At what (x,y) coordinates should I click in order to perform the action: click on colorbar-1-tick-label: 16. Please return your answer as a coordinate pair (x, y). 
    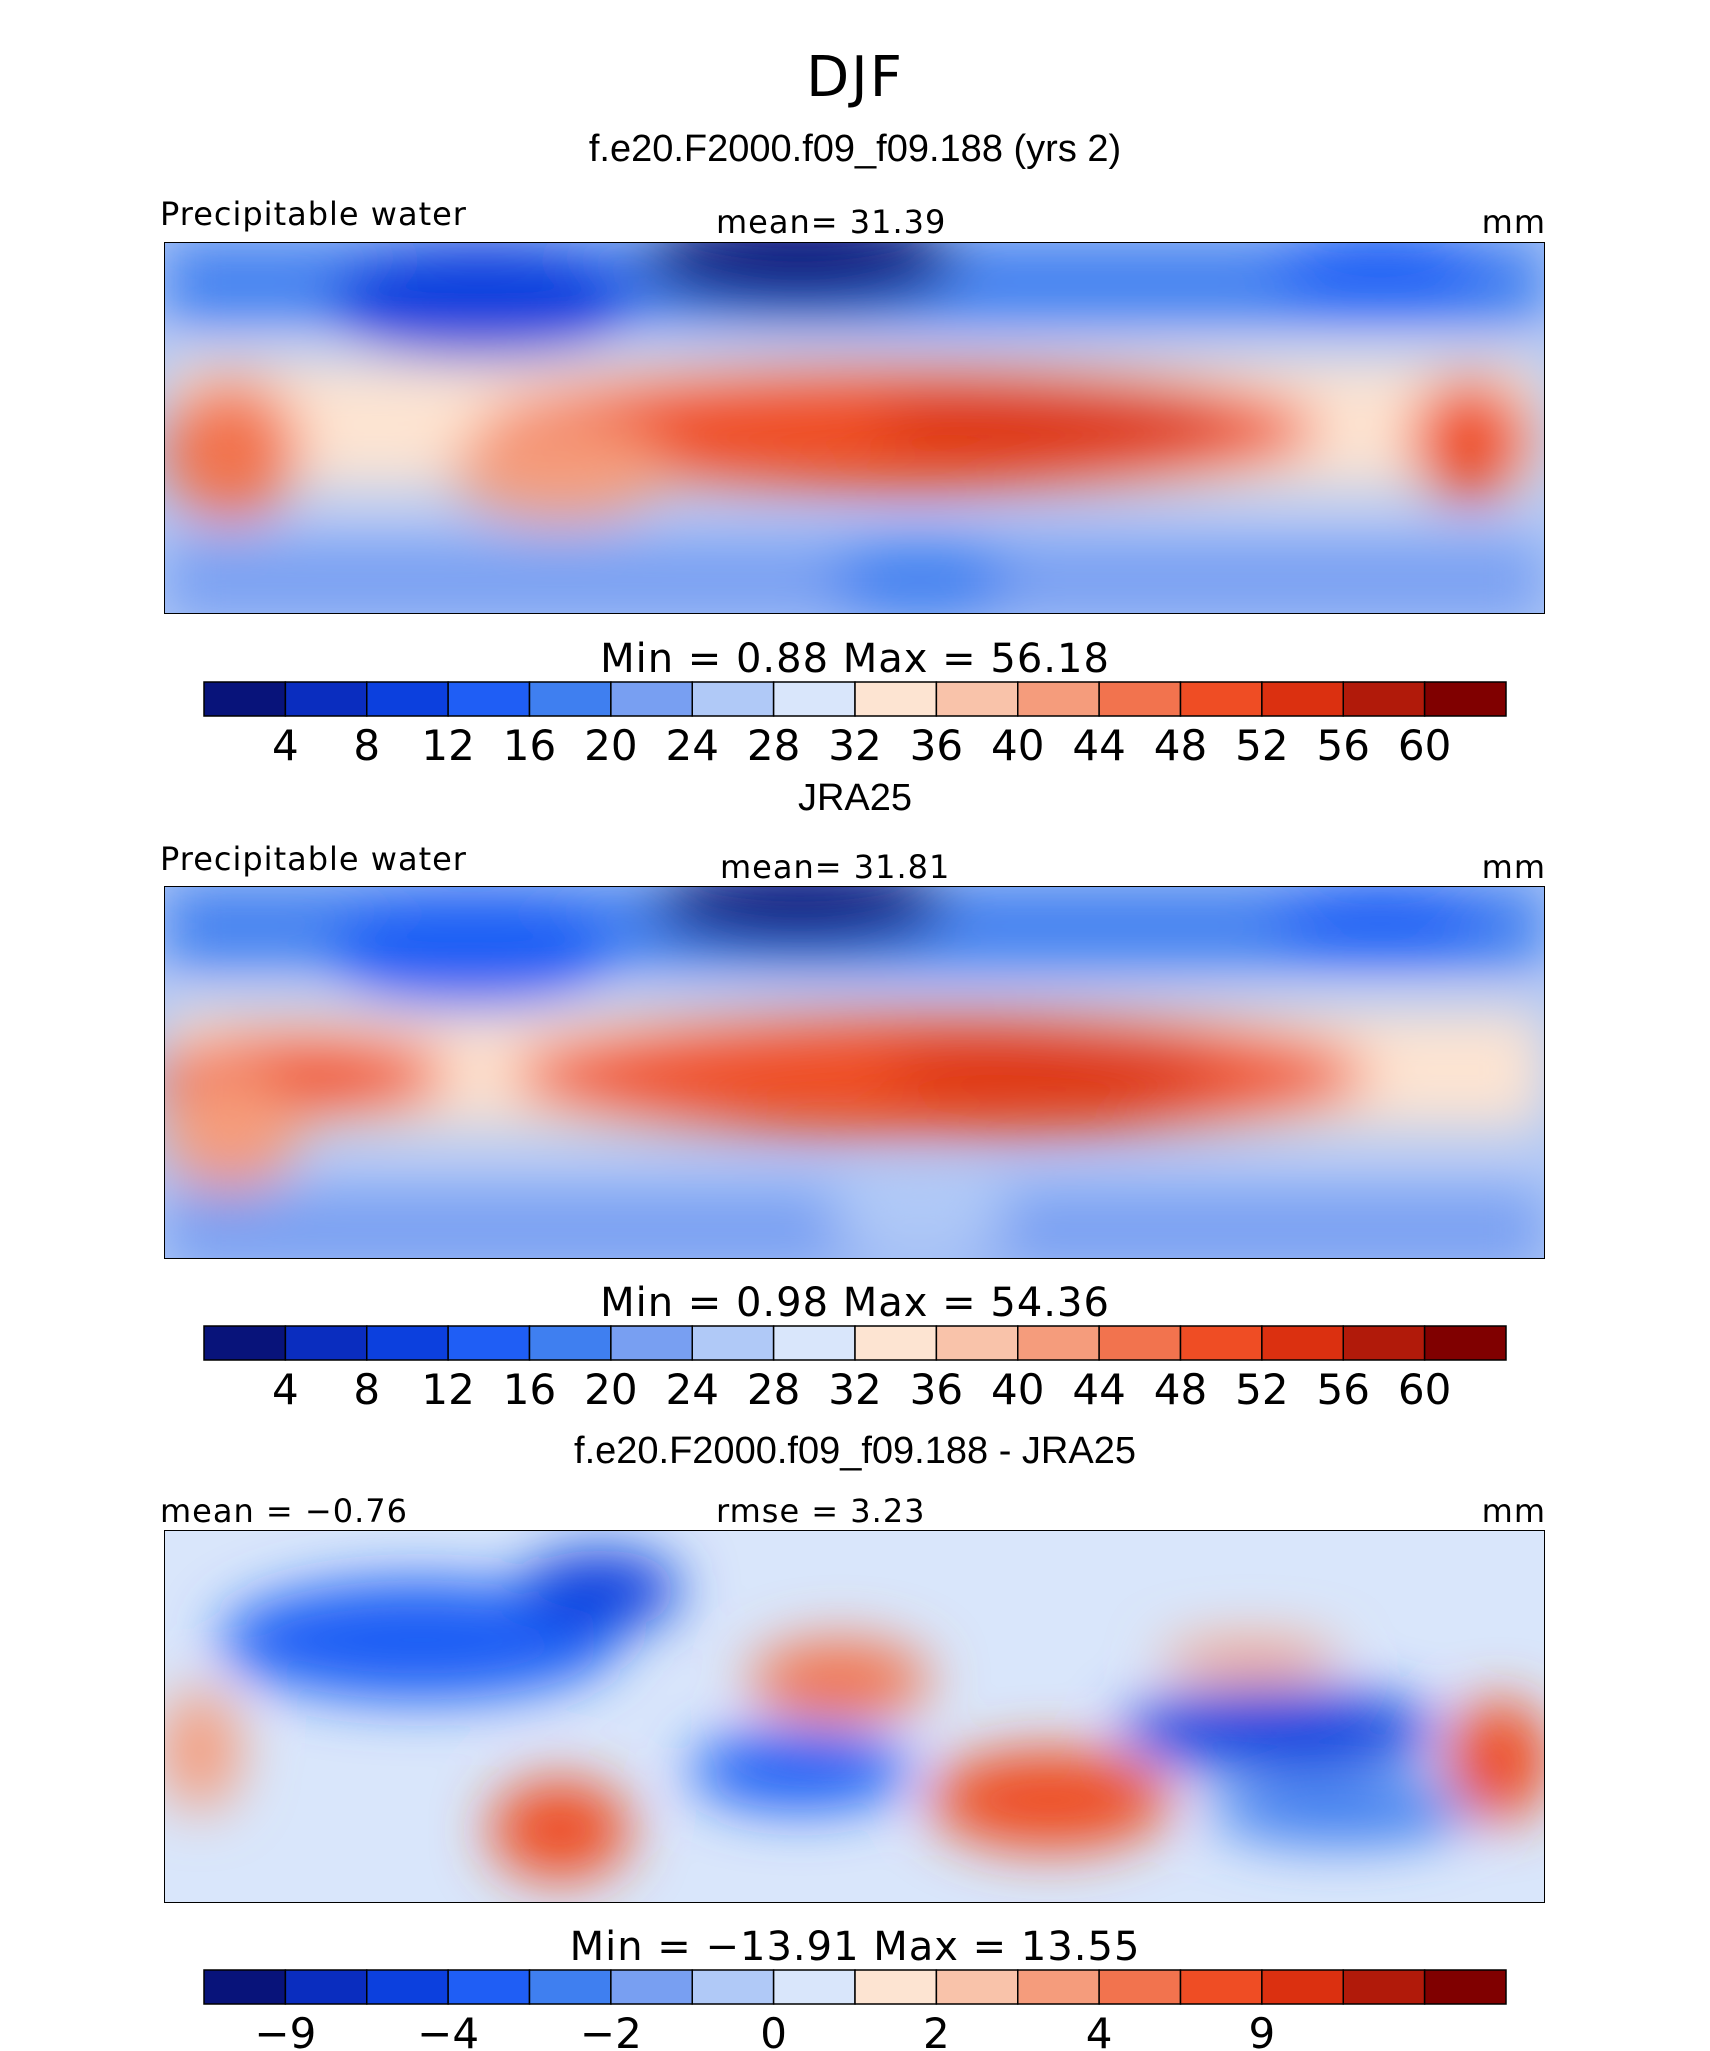
    Looking at the image, I should click on (529, 745).